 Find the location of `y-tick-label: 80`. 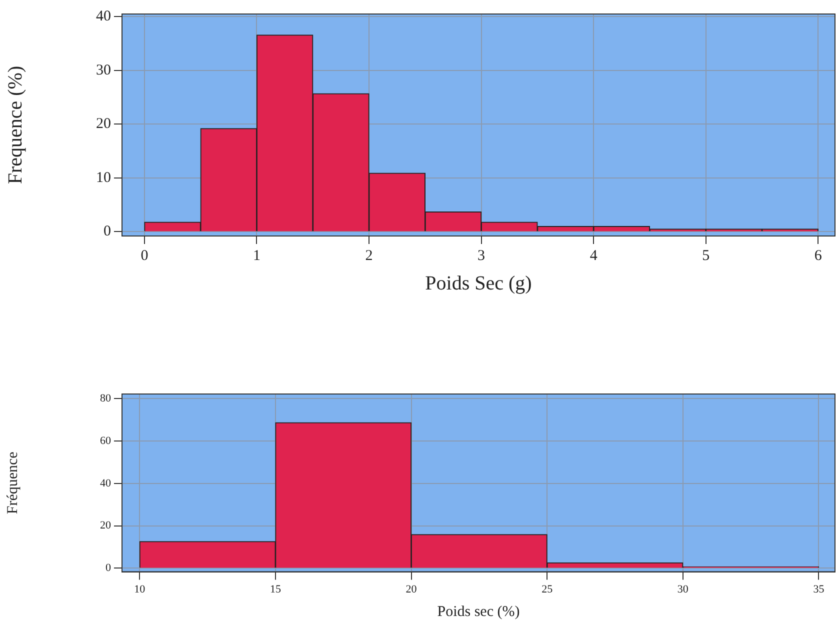

y-tick-label: 80 is located at coordinates (106, 398).